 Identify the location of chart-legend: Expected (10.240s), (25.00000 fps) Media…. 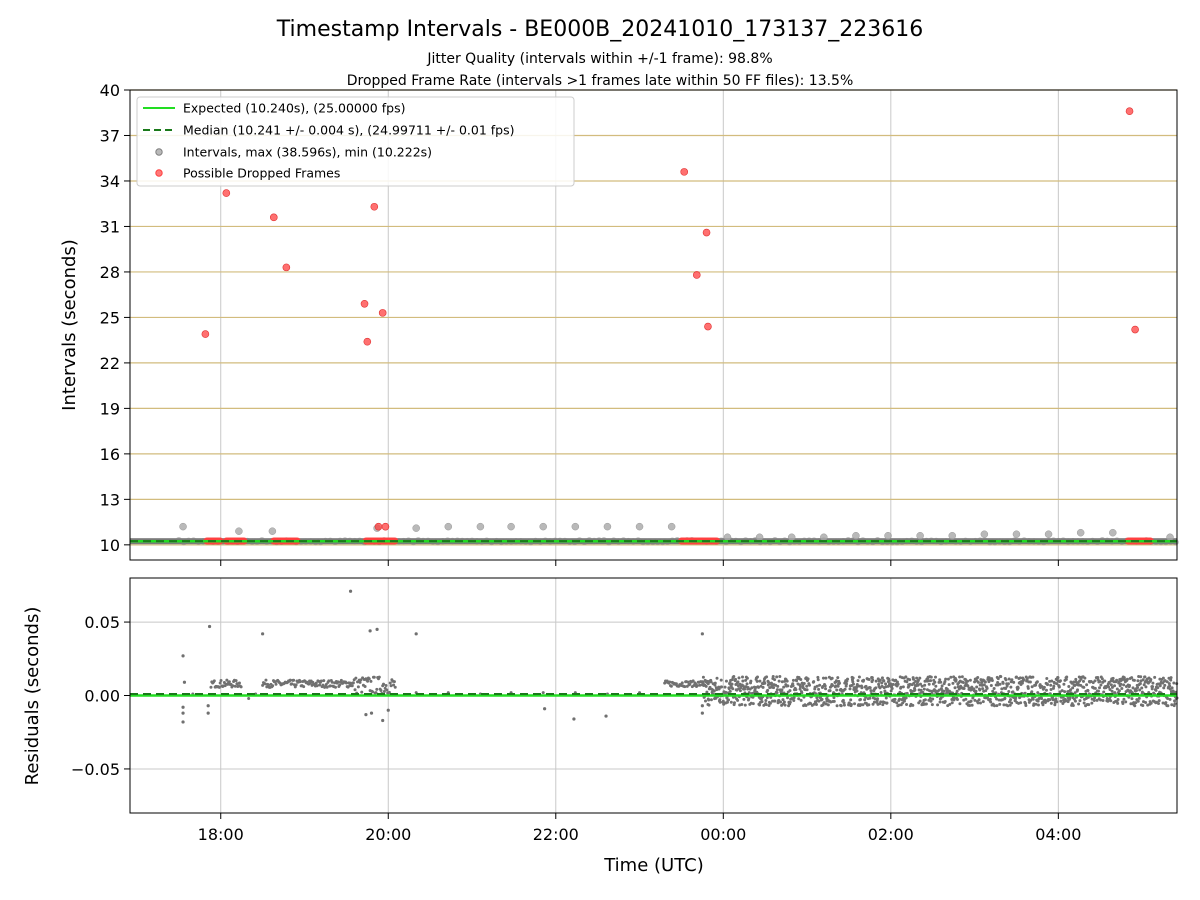
(355, 141).